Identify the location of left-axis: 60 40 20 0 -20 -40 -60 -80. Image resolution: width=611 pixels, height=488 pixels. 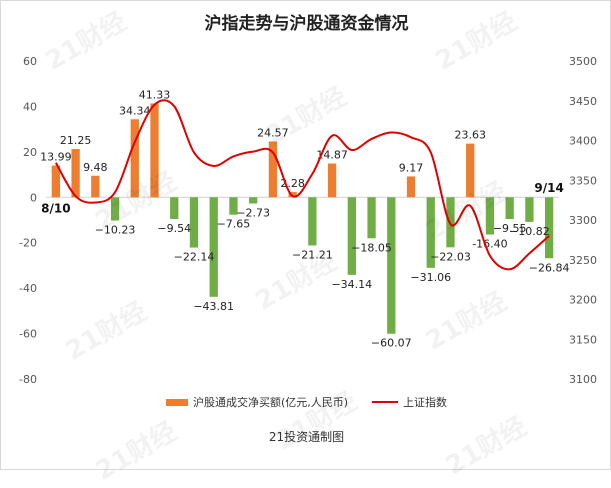
(28, 220).